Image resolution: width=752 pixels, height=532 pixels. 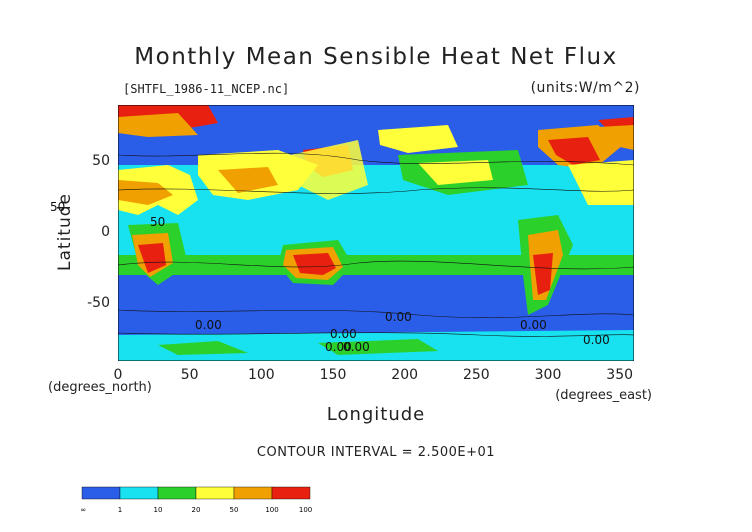 I want to click on pacific-yellow, so click(x=455, y=172).